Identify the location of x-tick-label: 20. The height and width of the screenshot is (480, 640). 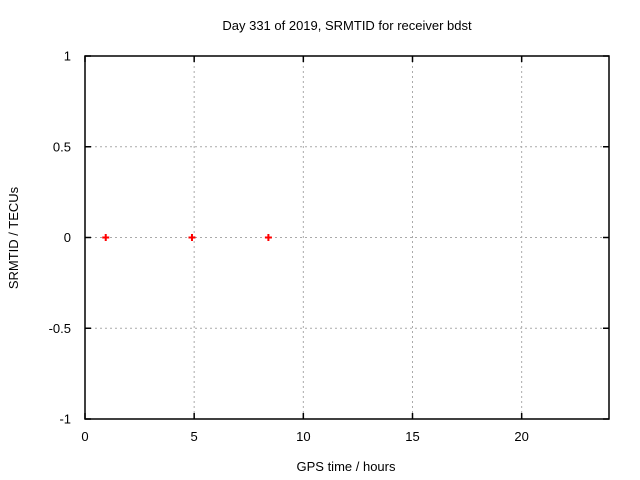
(521, 436).